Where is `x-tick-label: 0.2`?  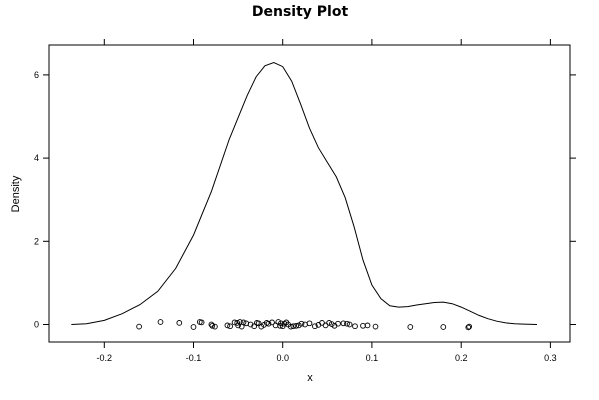 x-tick-label: 0.2 is located at coordinates (461, 358).